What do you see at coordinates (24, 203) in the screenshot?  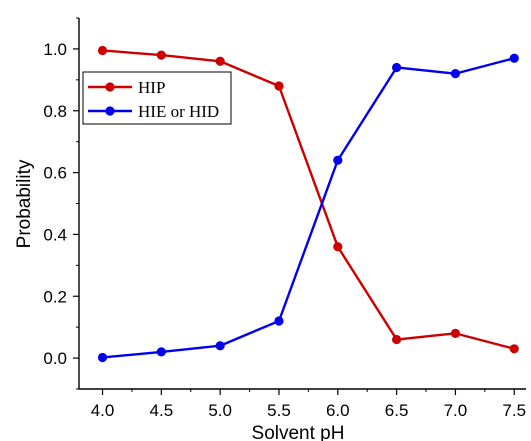 I see `y-axis-title: Probability` at bounding box center [24, 203].